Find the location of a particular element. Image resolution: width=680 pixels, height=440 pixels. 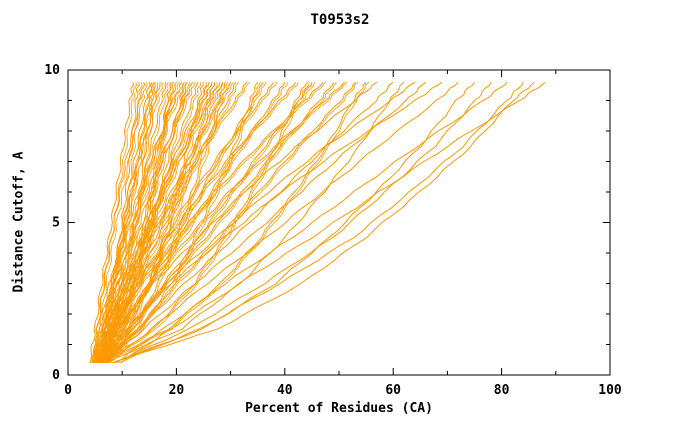

chart-title: T0953s2 is located at coordinates (340, 20).